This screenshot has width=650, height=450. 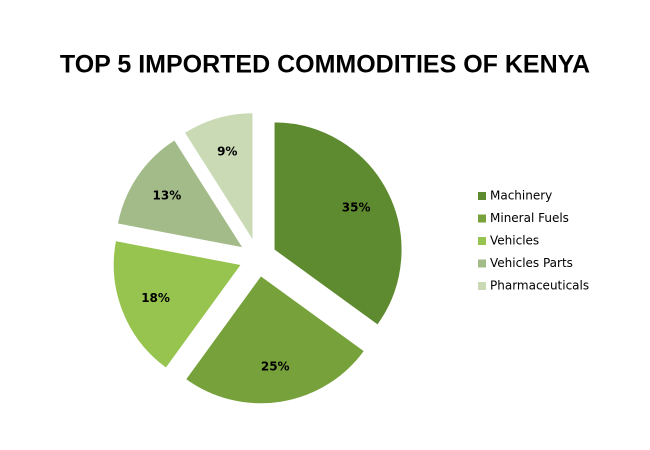 What do you see at coordinates (155, 298) in the screenshot?
I see `data-label: 18%` at bounding box center [155, 298].